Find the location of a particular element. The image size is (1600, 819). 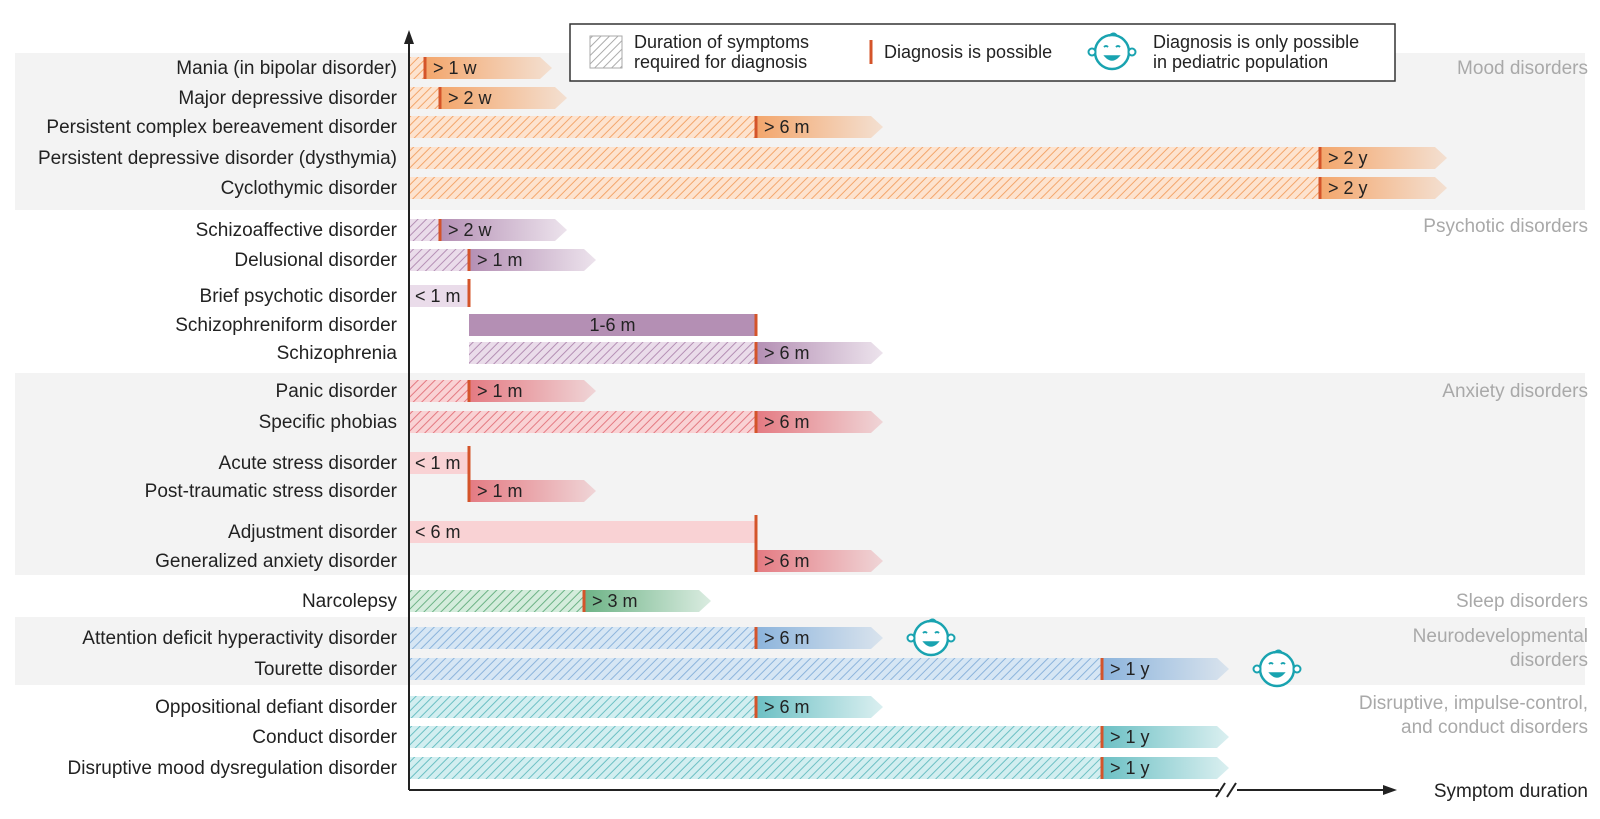

legend-hatch-line-1: Duration of symptoms is located at coordinates (721, 42).